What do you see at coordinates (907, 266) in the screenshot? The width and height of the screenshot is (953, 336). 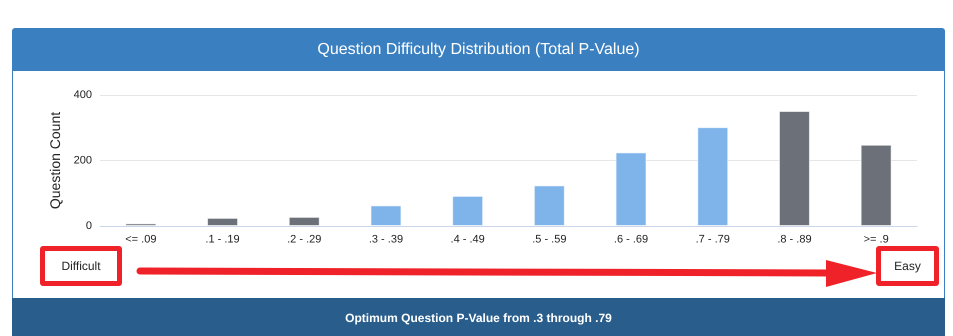 I see `text: Easy` at bounding box center [907, 266].